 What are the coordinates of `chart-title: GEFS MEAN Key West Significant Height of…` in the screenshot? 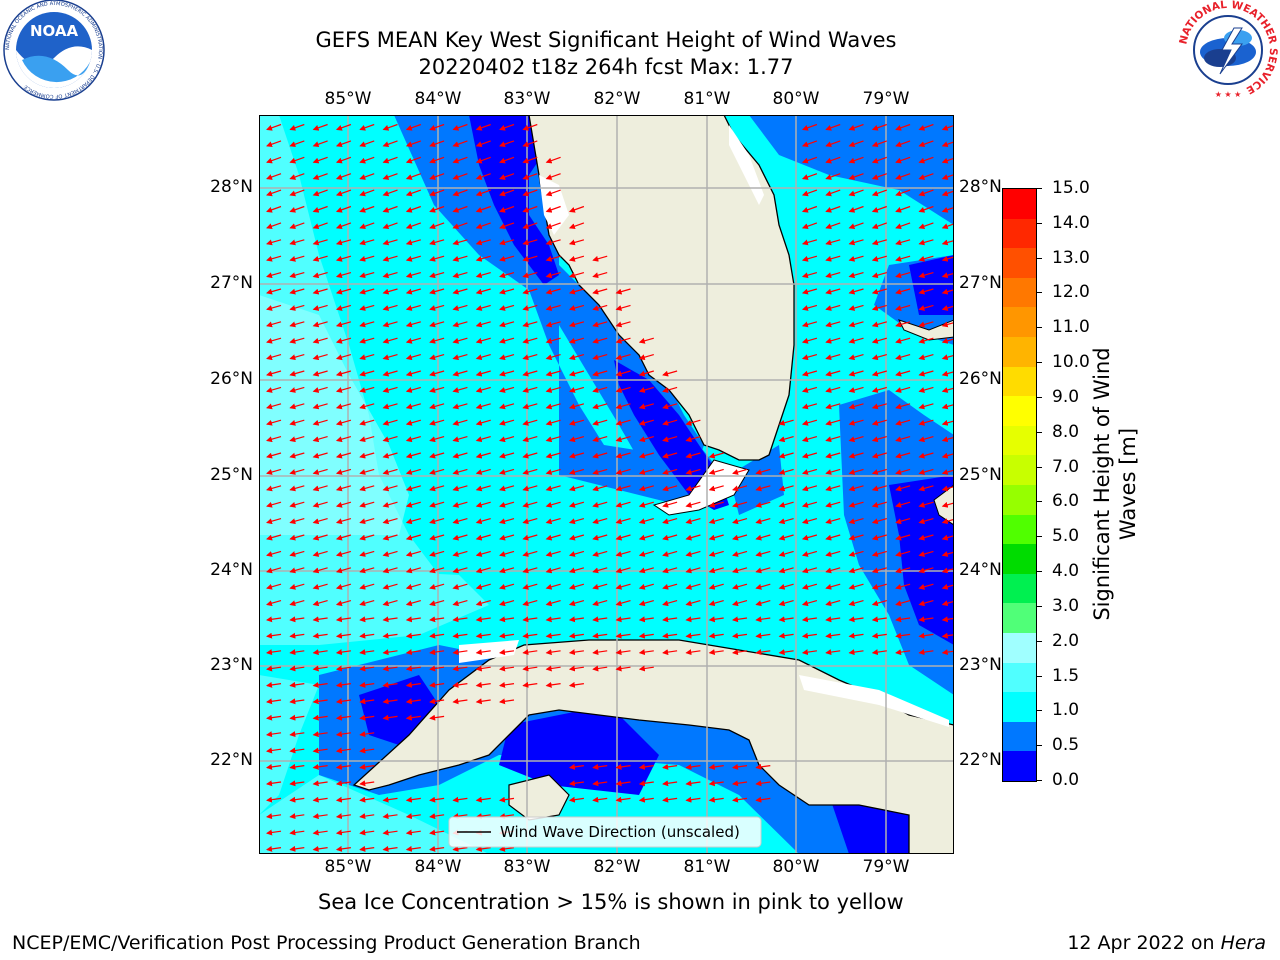 It's located at (606, 40).